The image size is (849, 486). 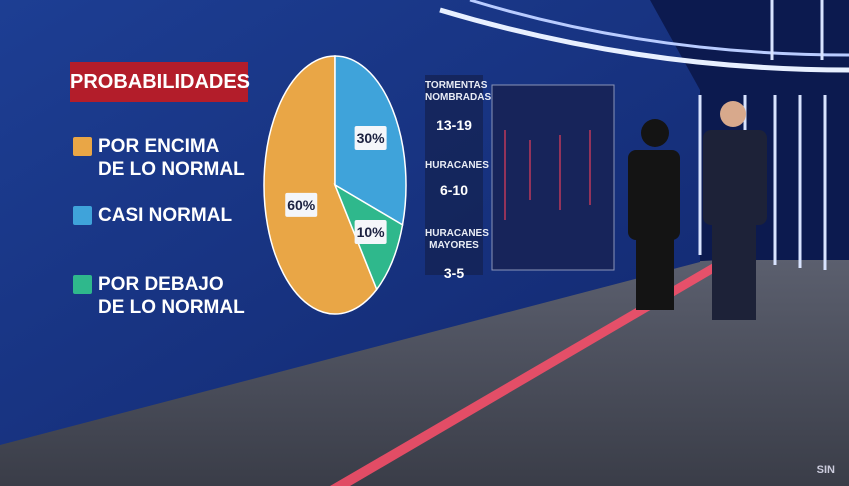 I want to click on stat-value: 6-10, so click(x=454, y=190).